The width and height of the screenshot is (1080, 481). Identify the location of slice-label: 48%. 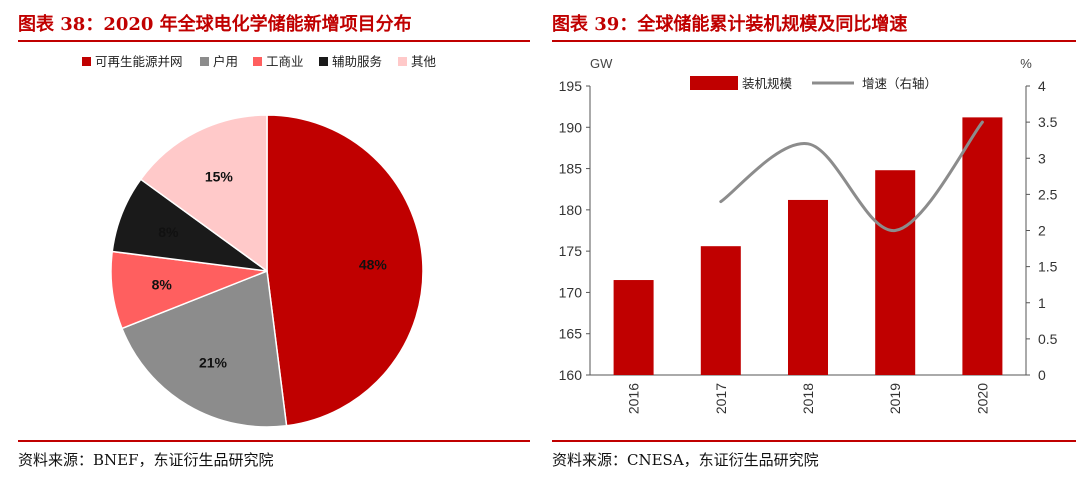
(373, 264).